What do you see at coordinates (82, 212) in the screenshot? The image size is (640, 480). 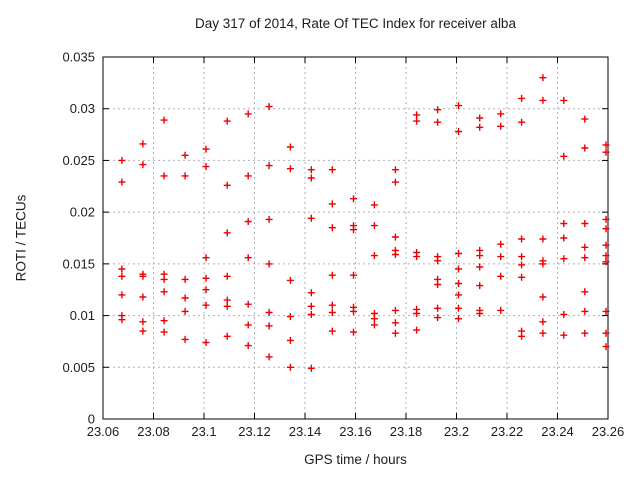 I see `y-tick-label: 0.02` at bounding box center [82, 212].